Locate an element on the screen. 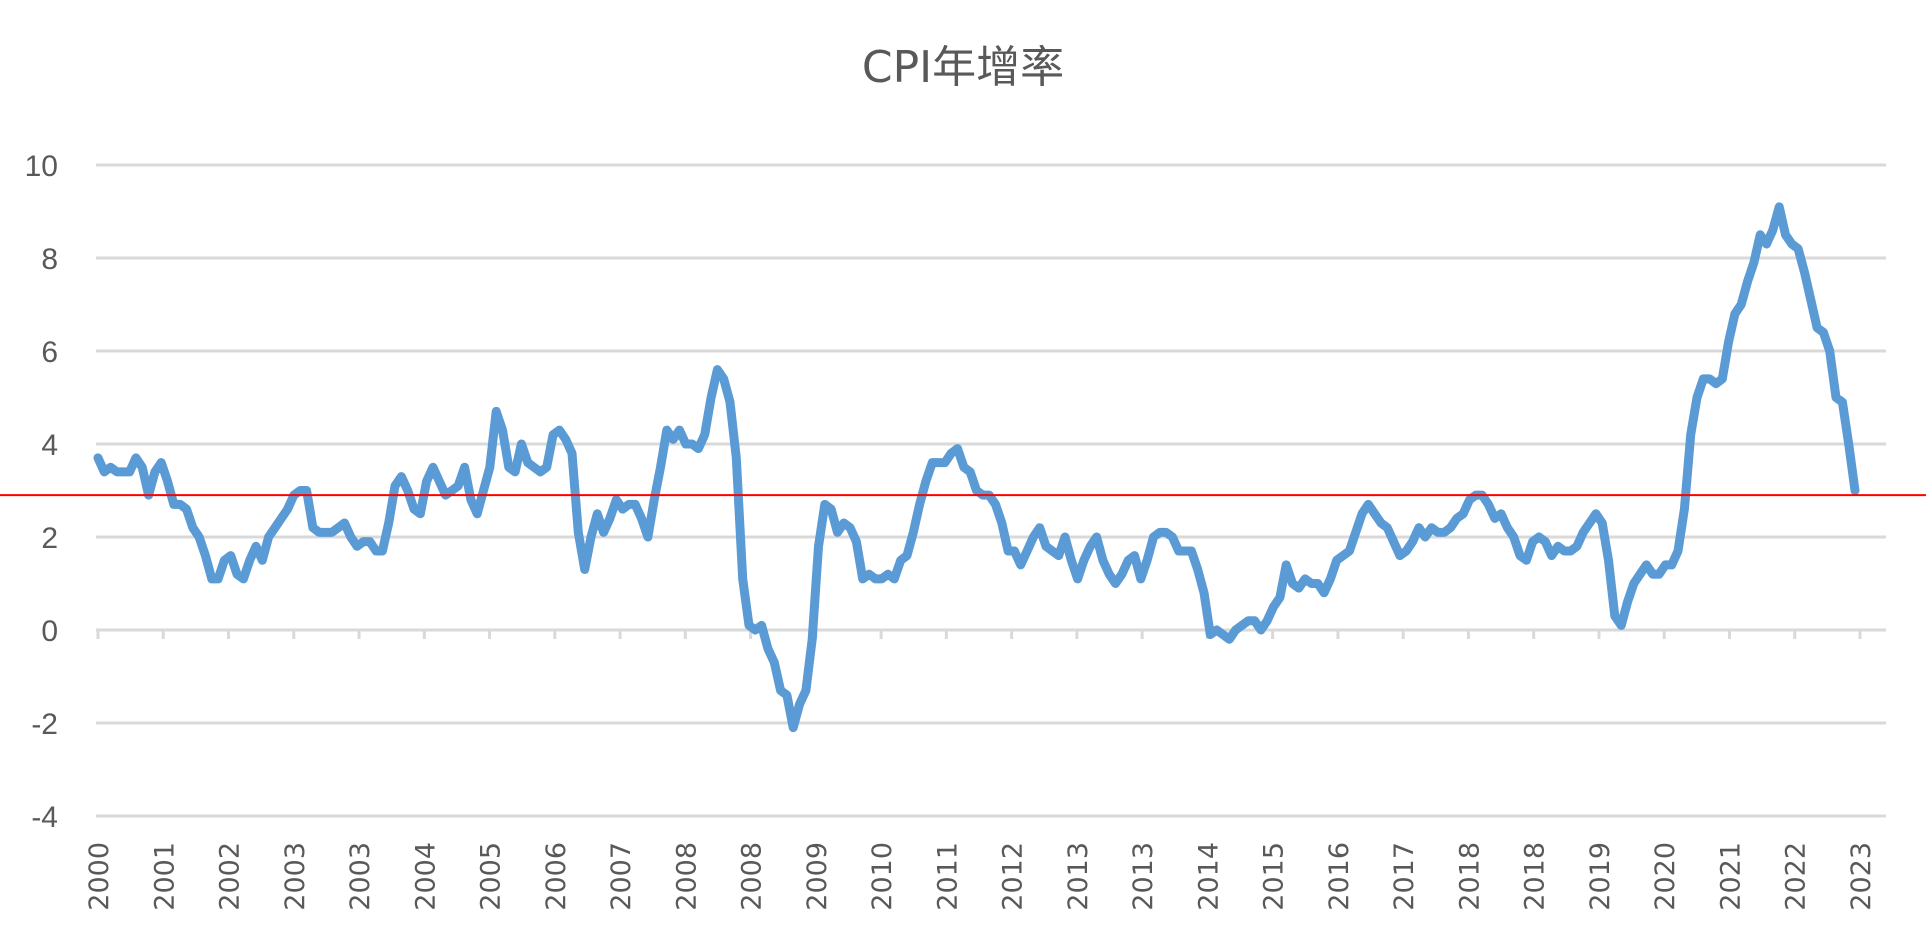 The height and width of the screenshot is (946, 1926). x-tick-label: 2012 is located at coordinates (1013, 876).